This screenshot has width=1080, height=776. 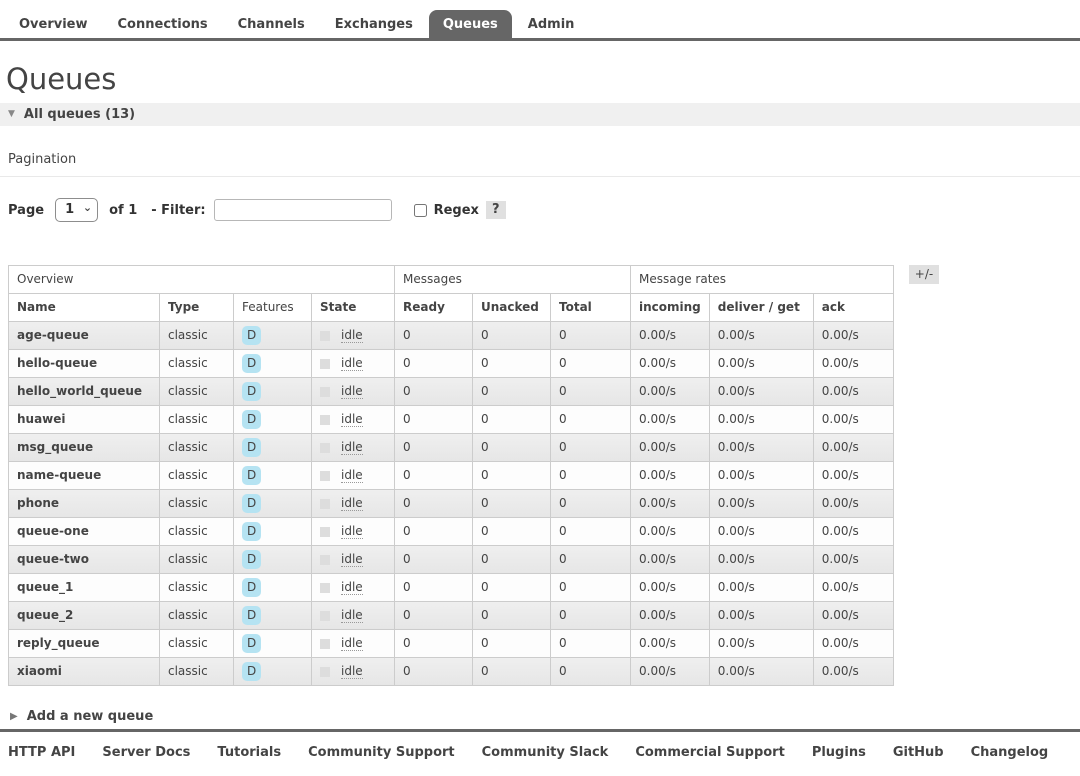 I want to click on filter-input, so click(x=302, y=210).